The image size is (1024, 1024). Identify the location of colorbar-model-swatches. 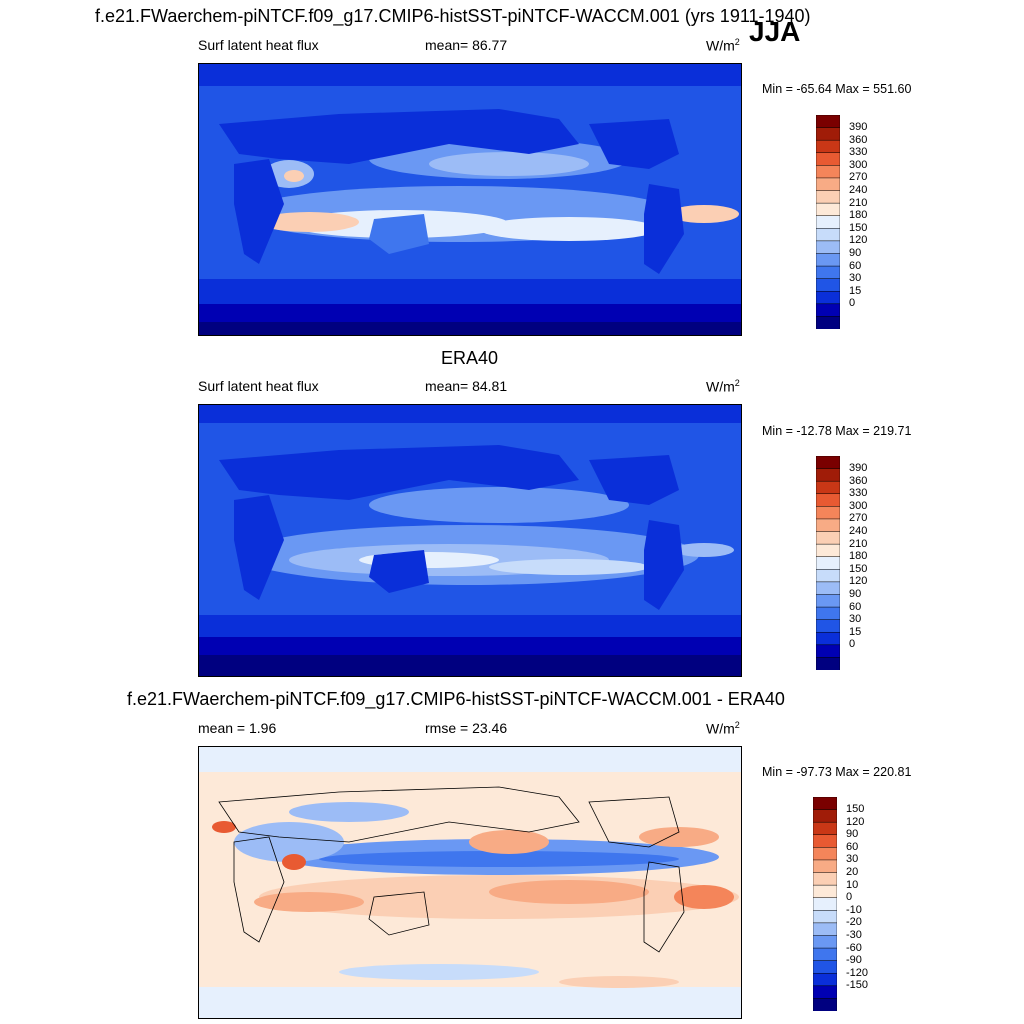
(828, 222).